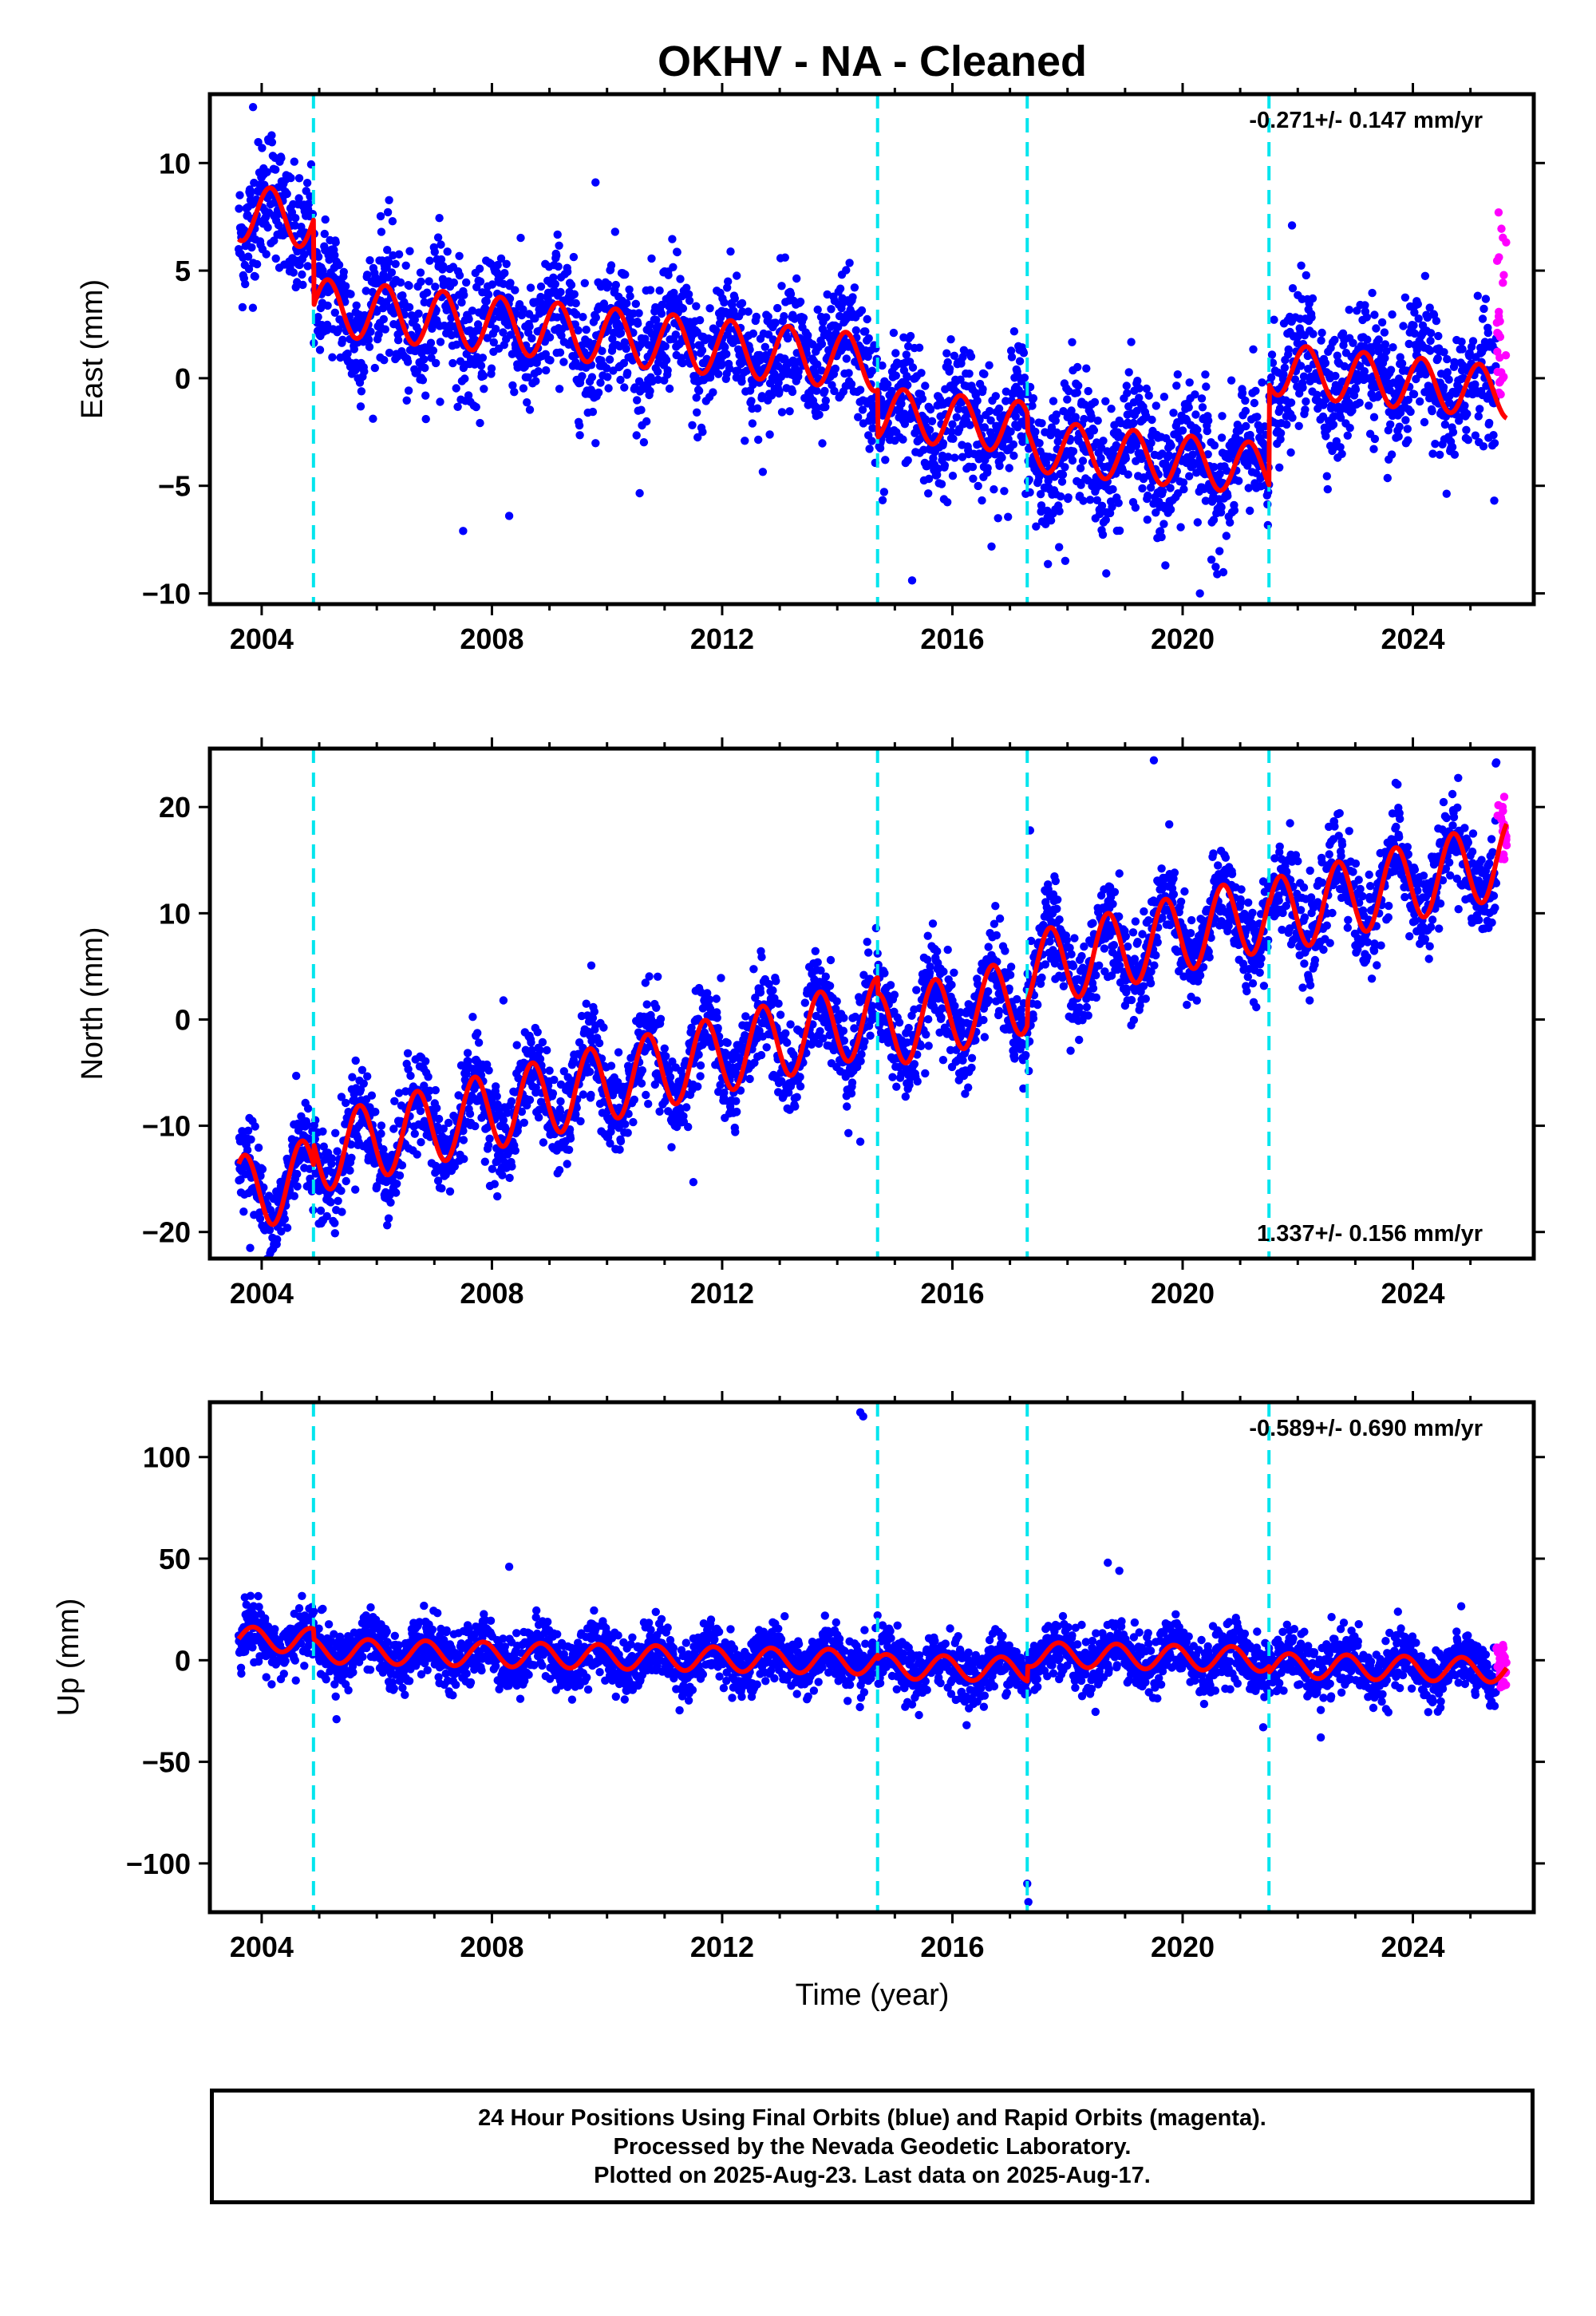 This screenshot has height=2316, width=1596. I want to click on outlier-point, so click(1292, 226).